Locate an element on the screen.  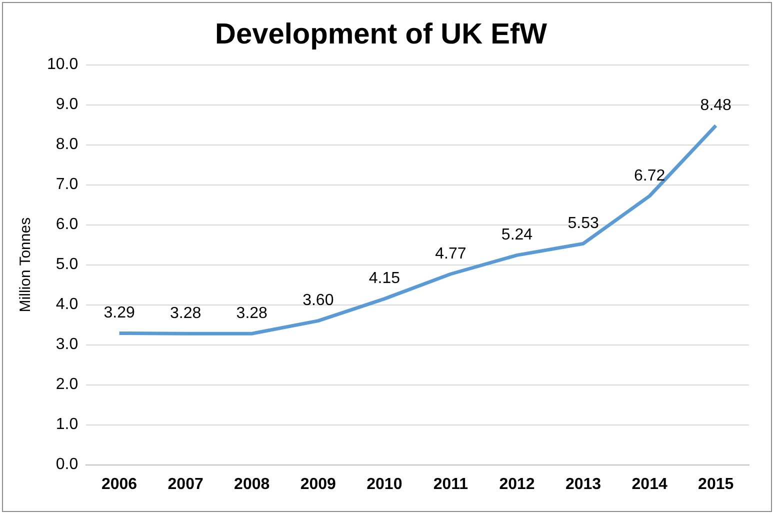
y-tick-label: 5.0 is located at coordinates (67, 265).